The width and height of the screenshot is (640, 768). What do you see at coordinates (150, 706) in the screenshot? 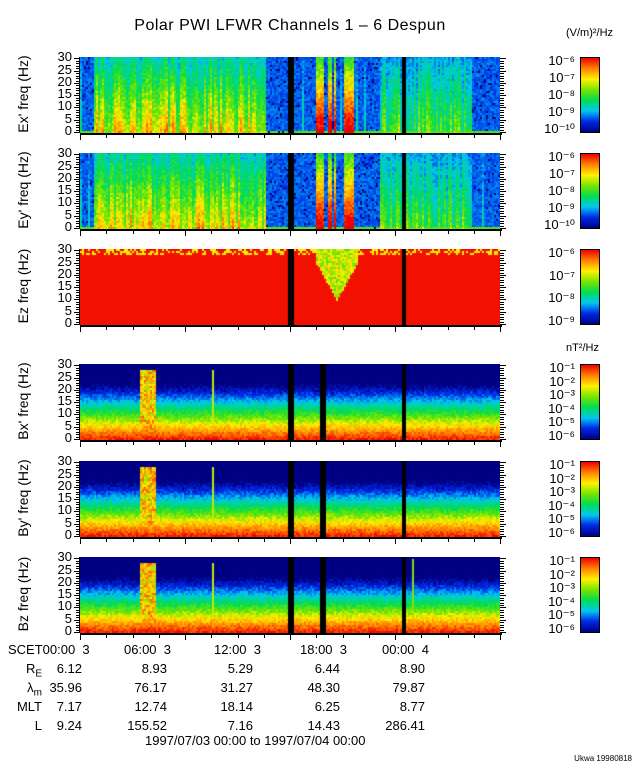
I see `ephemeris-value: 12.74` at bounding box center [150, 706].